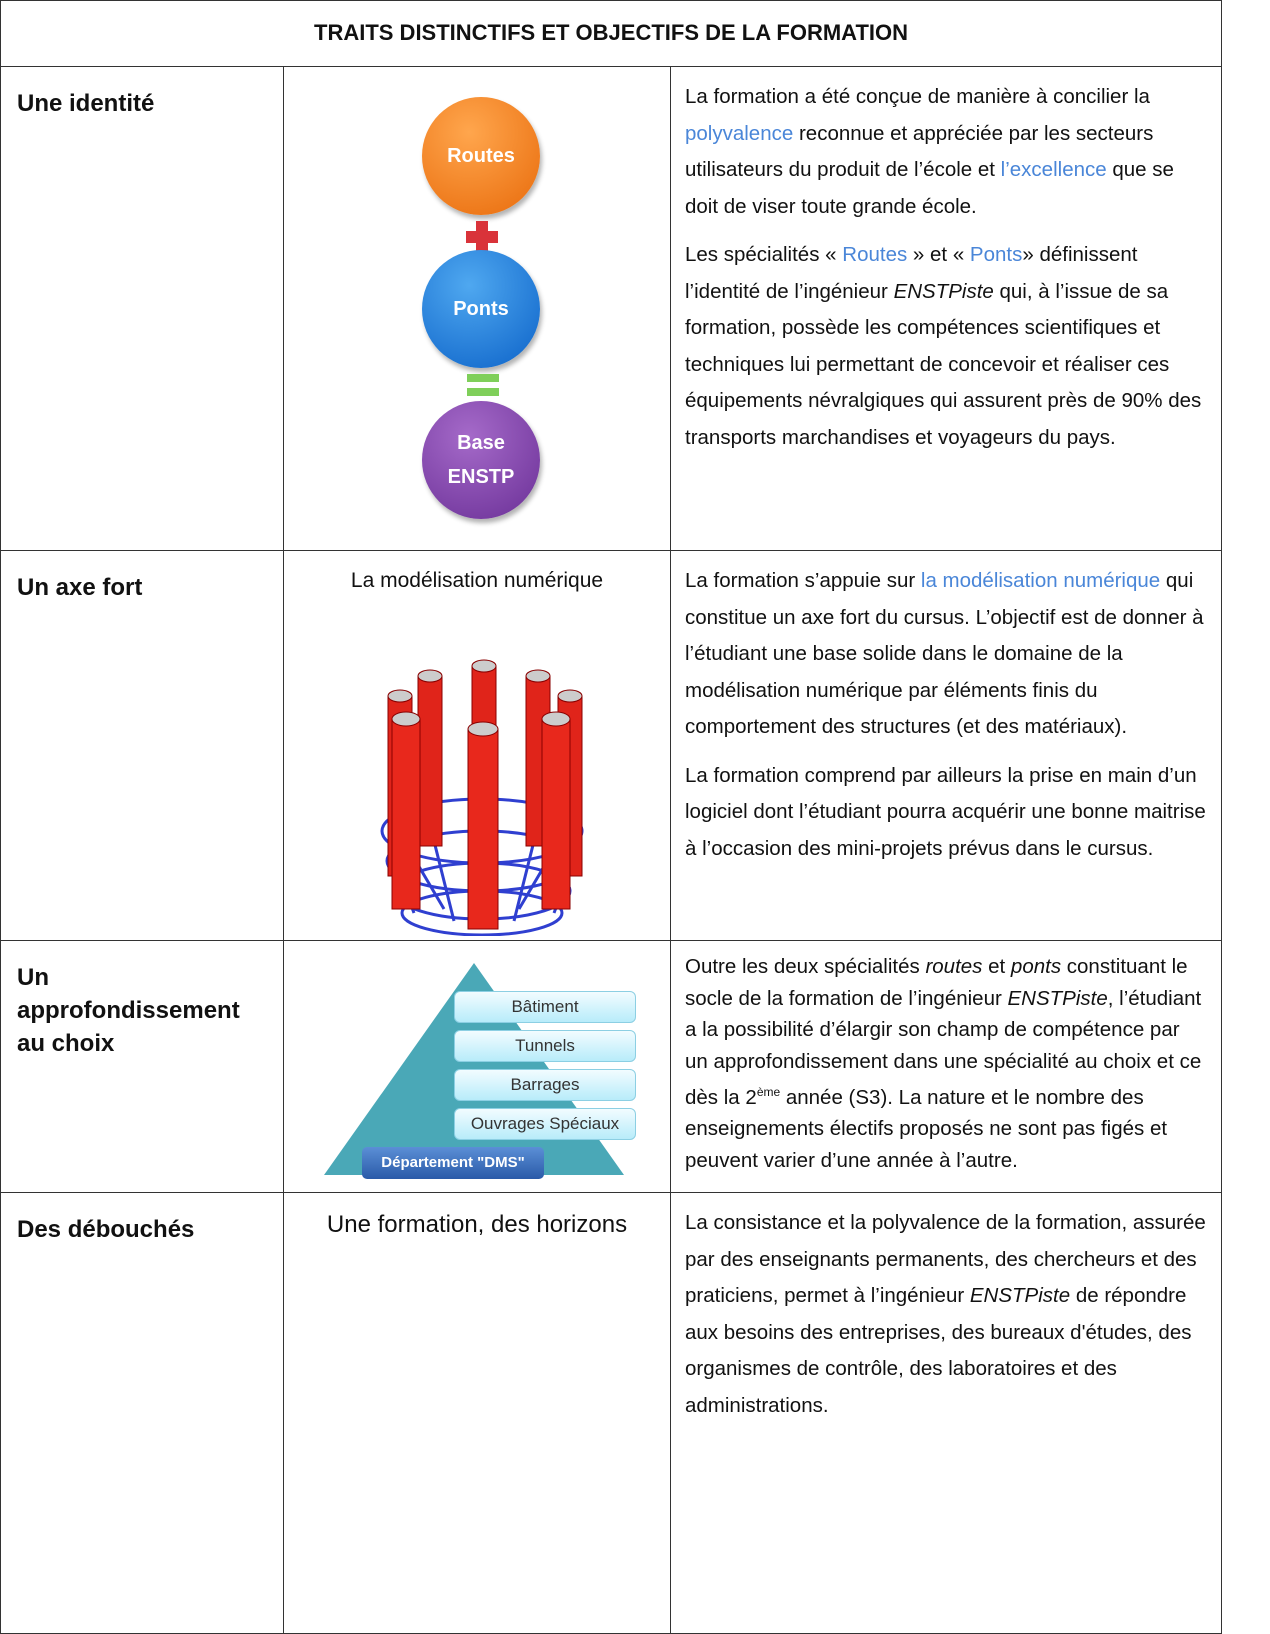 The image size is (1270, 1634). Describe the element at coordinates (142, 1413) in the screenshot. I see `row-label: Des débouchés` at that location.